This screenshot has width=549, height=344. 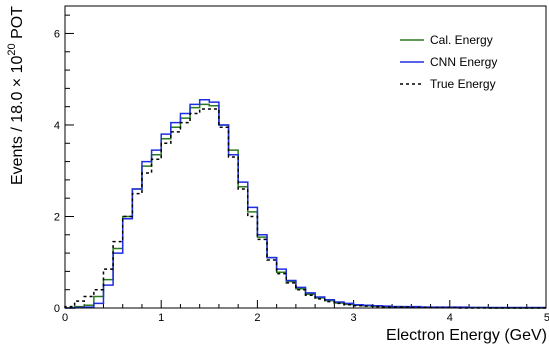 What do you see at coordinates (466, 335) in the screenshot?
I see `x-axis-title: Electron Energy (GeV)` at bounding box center [466, 335].